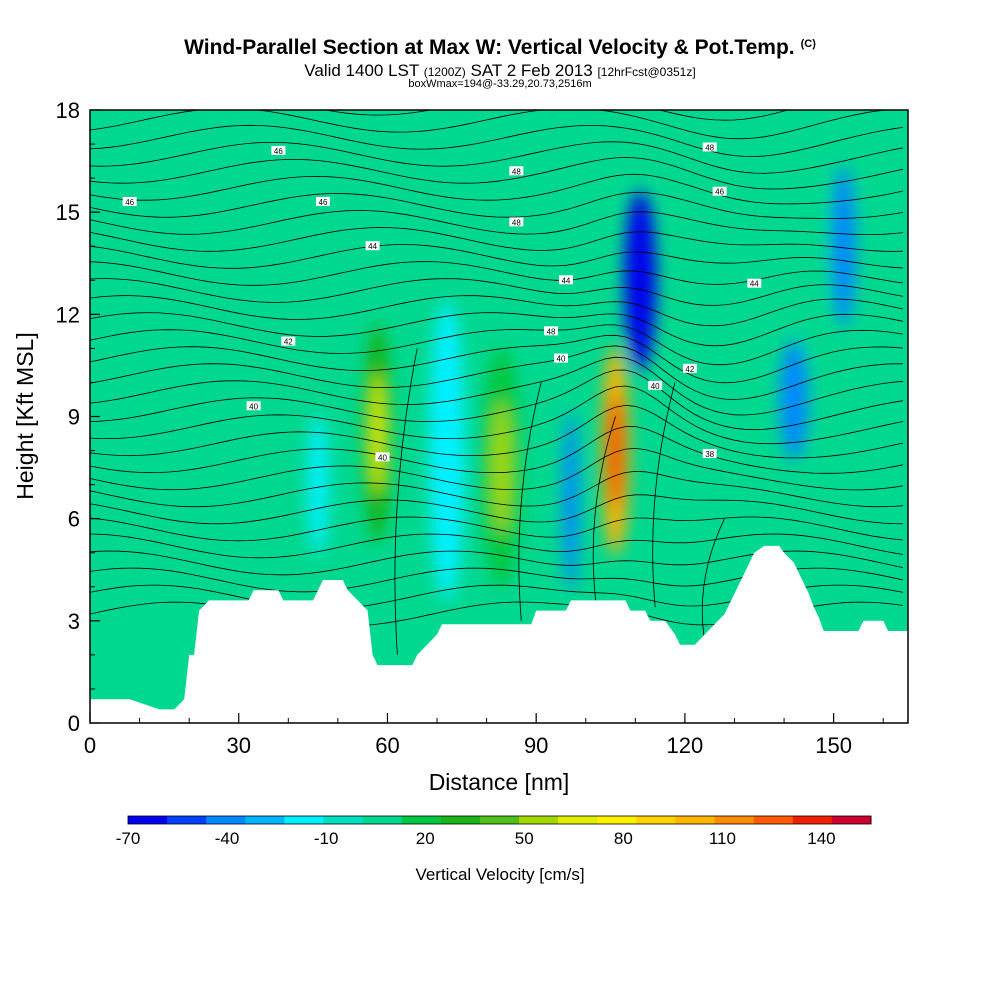 The height and width of the screenshot is (1000, 1000). Describe the element at coordinates (536, 745) in the screenshot. I see `x-tick-label: 90` at that location.